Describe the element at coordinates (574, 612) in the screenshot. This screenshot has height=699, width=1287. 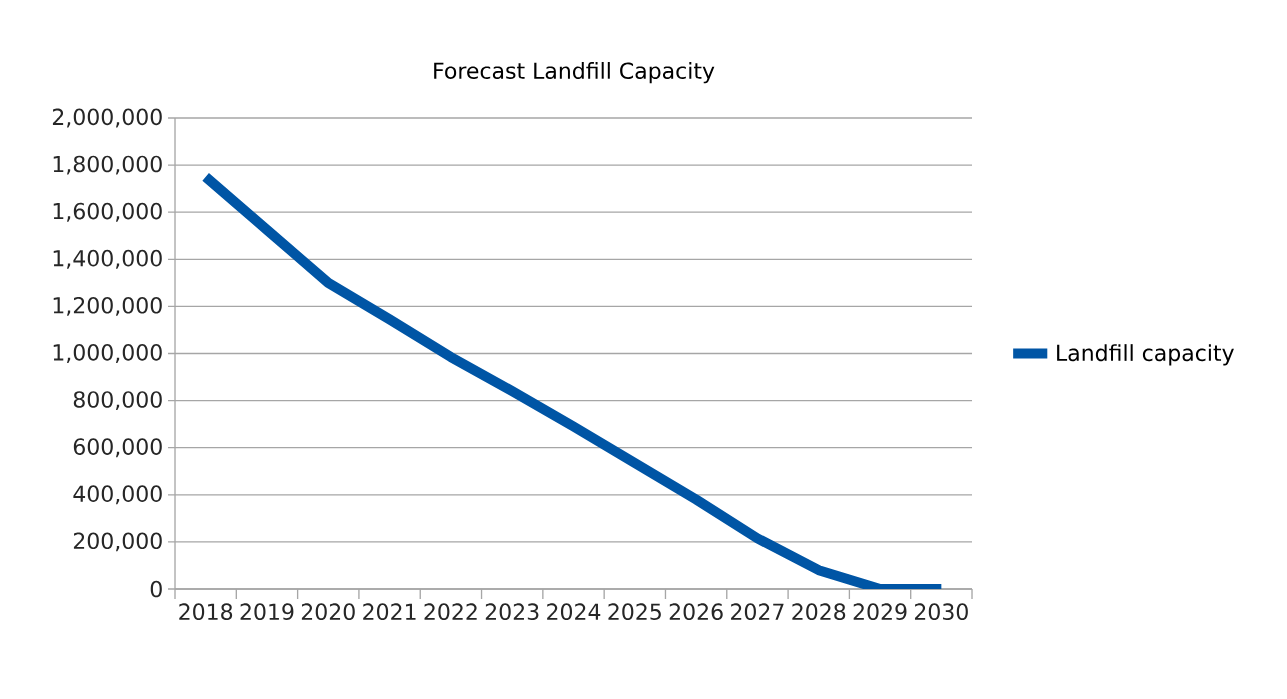
I see `x-tick-label: 2024` at that location.